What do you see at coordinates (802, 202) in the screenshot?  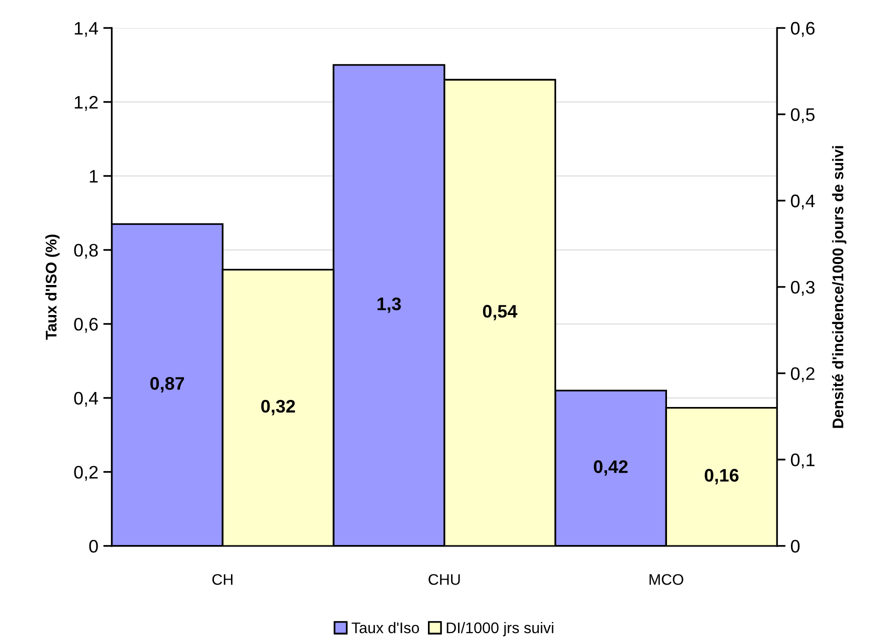 I see `y2-tick-label: 0,4` at bounding box center [802, 202].